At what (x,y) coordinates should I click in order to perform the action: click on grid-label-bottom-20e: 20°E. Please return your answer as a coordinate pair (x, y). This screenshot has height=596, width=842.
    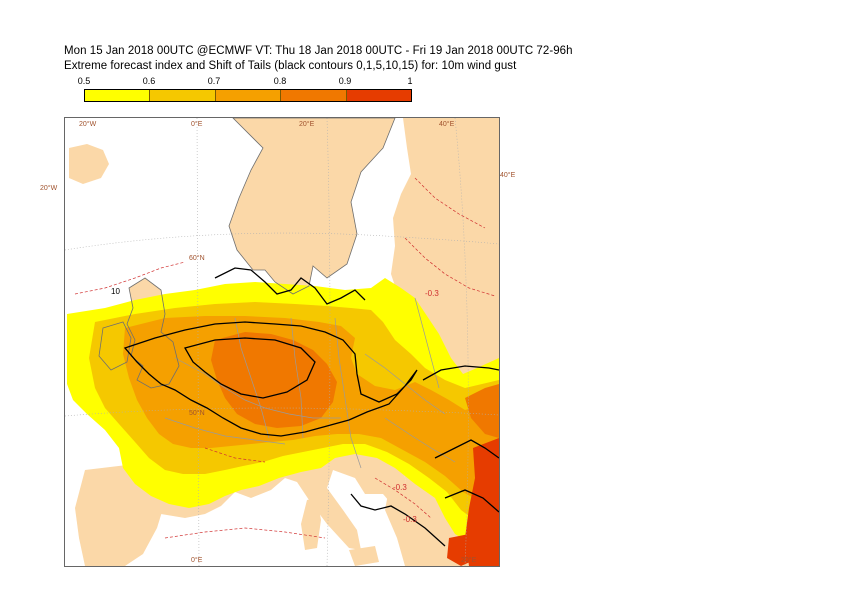
    Looking at the image, I should click on (469, 560).